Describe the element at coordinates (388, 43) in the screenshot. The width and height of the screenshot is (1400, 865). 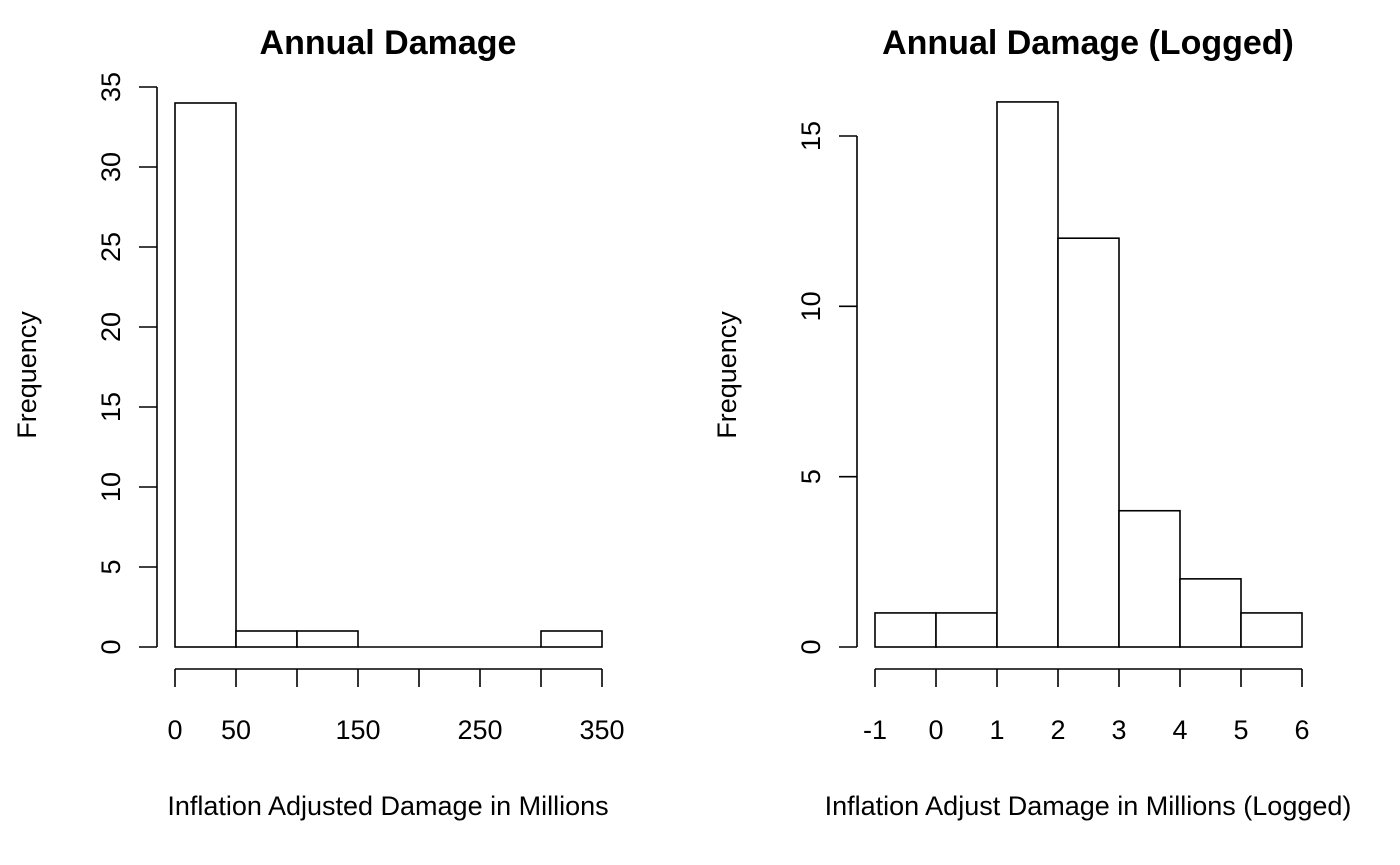
I see `chart-title: Annual Damage` at that location.